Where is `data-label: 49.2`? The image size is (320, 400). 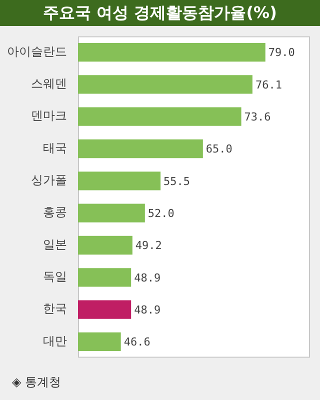 data-label: 49.2 is located at coordinates (148, 245).